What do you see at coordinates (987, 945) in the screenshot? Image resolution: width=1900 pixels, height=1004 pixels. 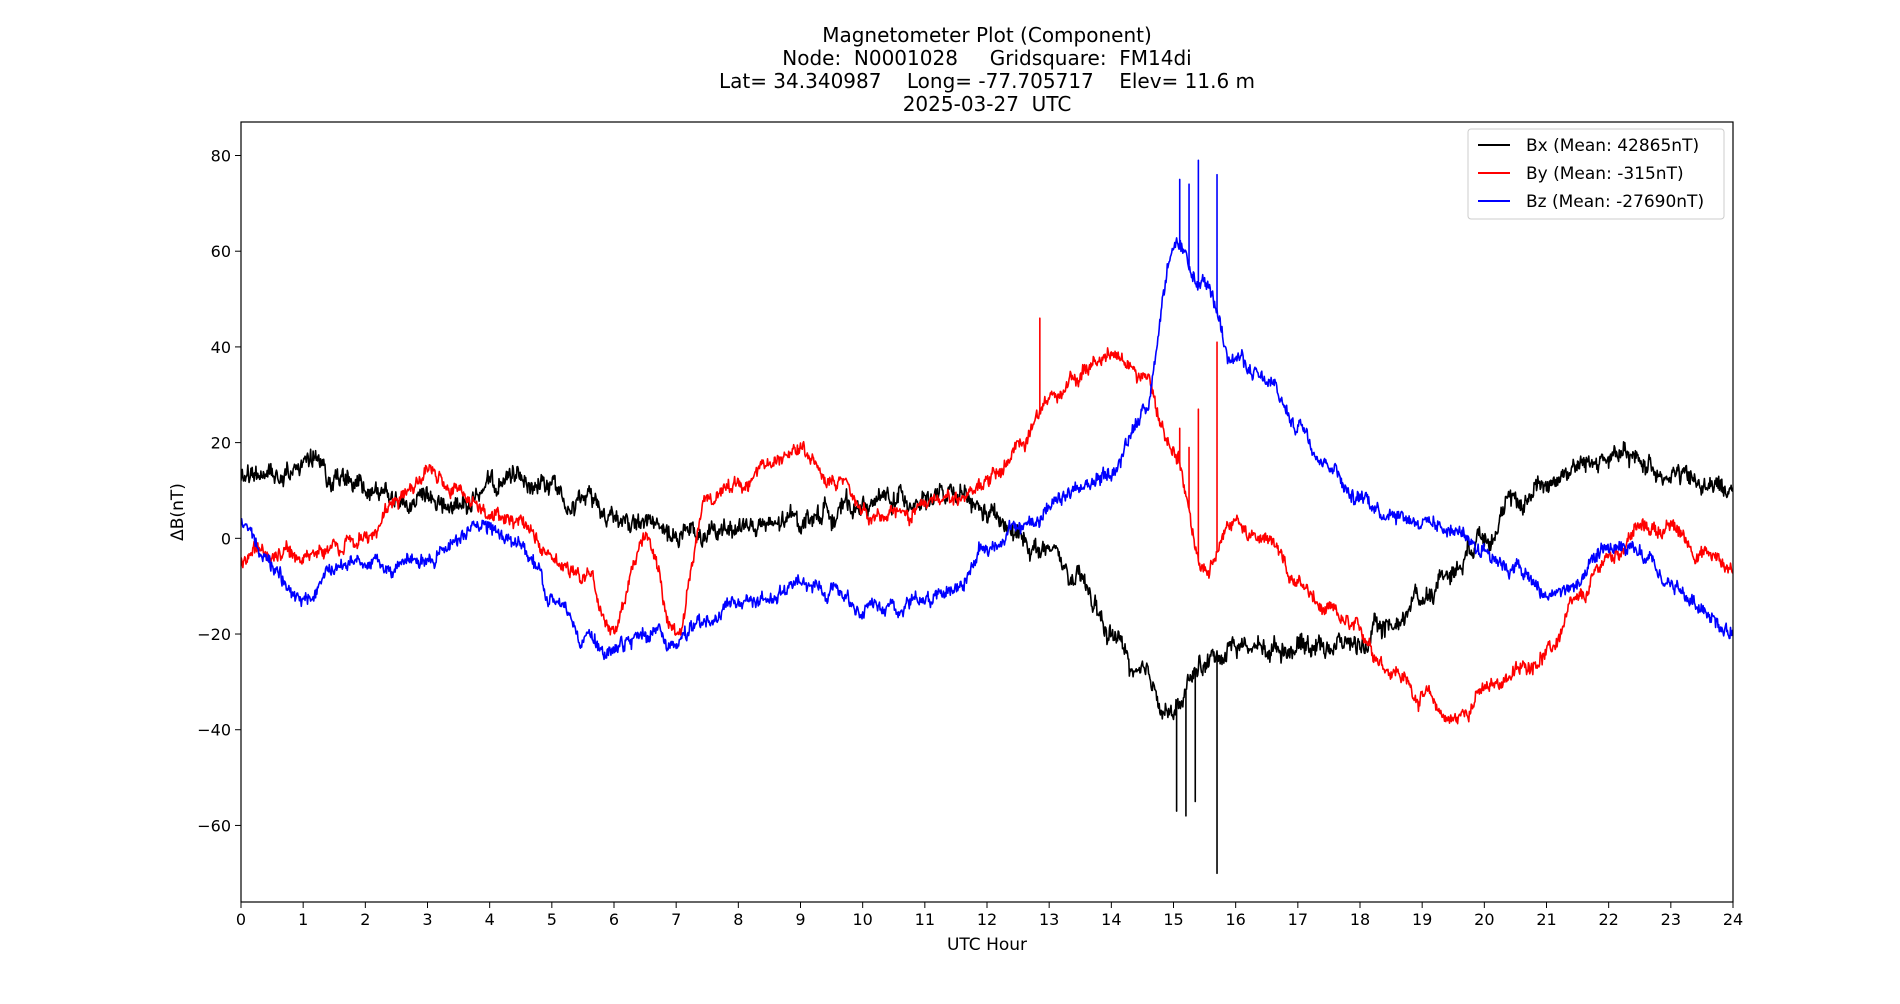 I see `x-axis-label: UTC Hour` at bounding box center [987, 945].